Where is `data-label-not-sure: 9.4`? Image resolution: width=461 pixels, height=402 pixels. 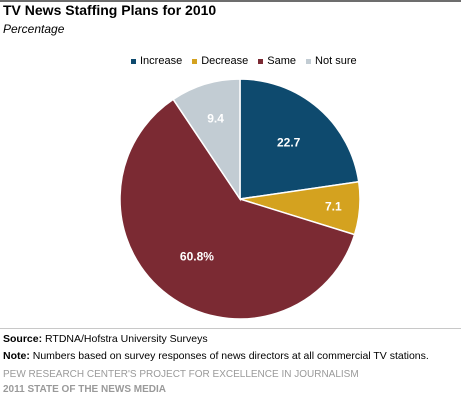 data-label-not-sure: 9.4 is located at coordinates (215, 119).